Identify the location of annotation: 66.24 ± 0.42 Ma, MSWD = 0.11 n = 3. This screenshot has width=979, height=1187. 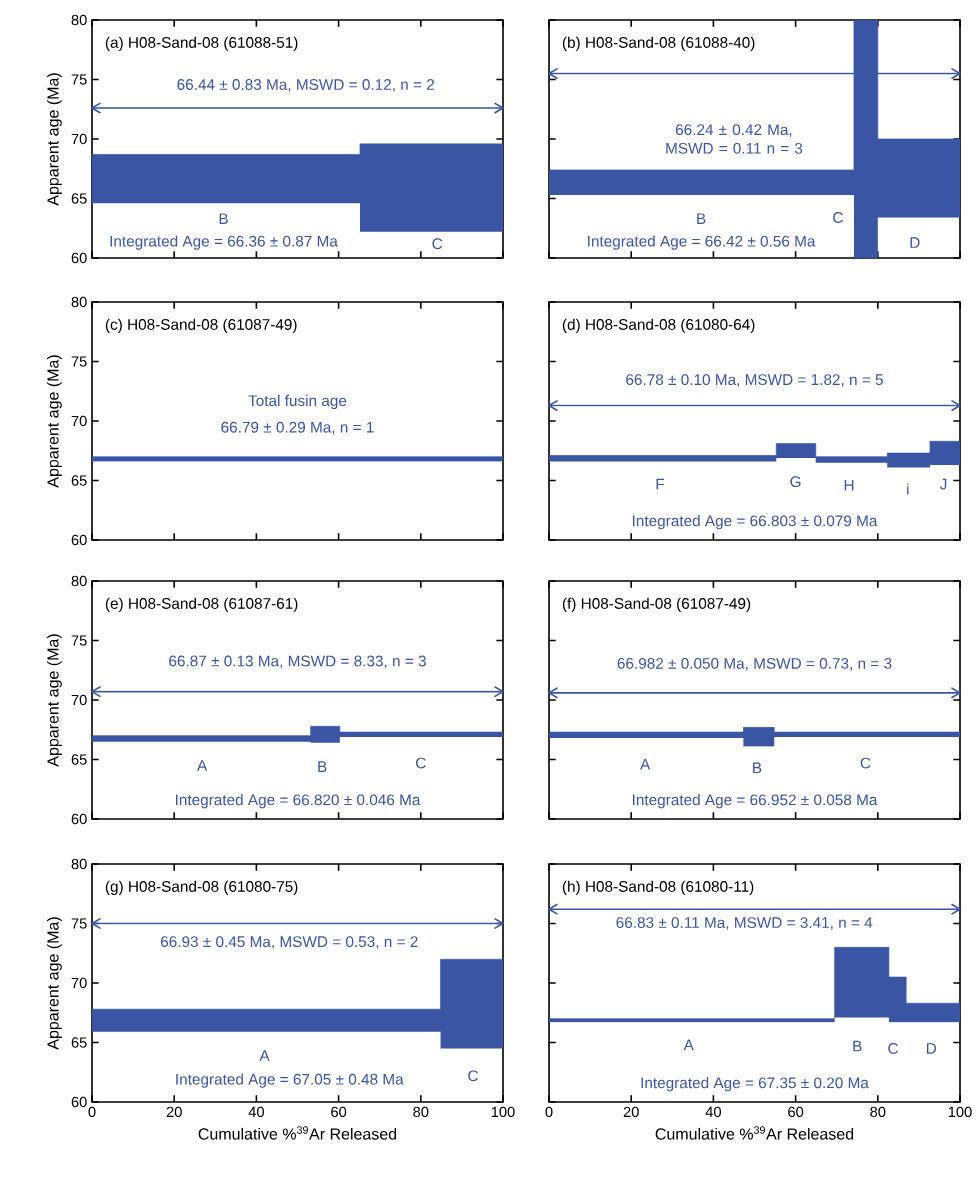
(734, 139).